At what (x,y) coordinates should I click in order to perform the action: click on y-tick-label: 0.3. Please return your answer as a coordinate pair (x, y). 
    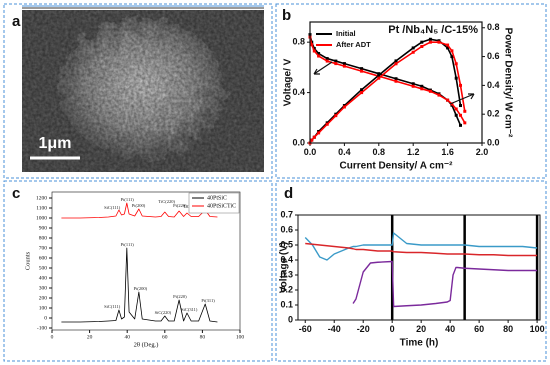
    Looking at the image, I should click on (286, 274).